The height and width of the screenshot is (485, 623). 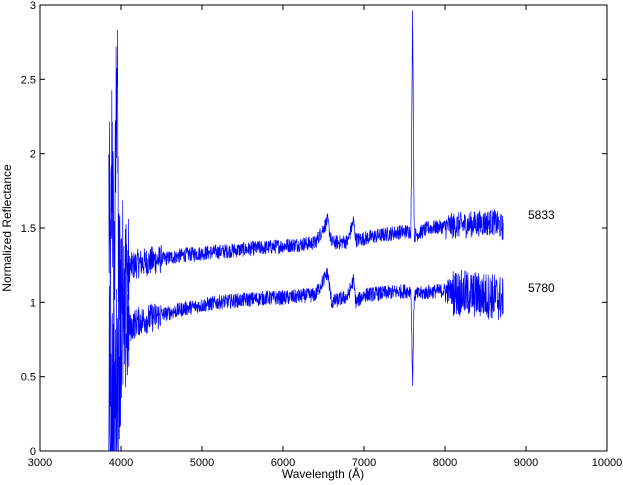 What do you see at coordinates (445, 463) in the screenshot?
I see `x-tick-label: 8000` at bounding box center [445, 463].